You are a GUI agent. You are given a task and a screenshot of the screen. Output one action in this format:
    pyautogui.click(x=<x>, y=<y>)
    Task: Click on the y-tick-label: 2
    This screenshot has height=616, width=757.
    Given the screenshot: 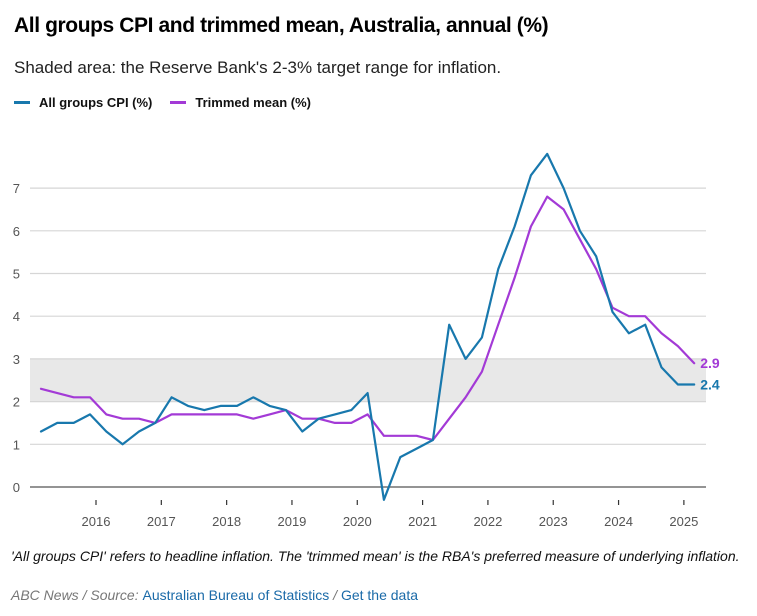 What is the action you would take?
    pyautogui.click(x=16, y=402)
    